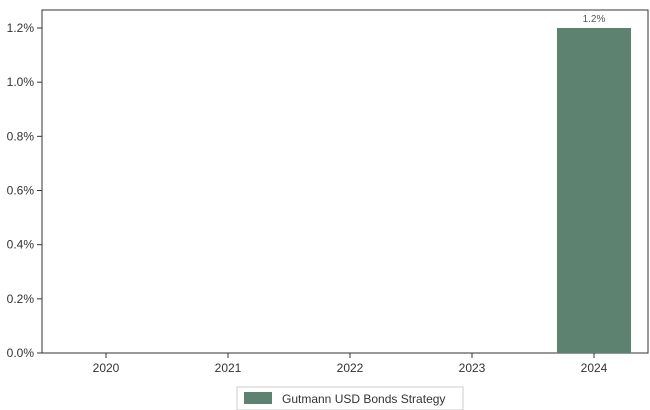 The image size is (650, 410). I want to click on legend-frame, so click(350, 398).